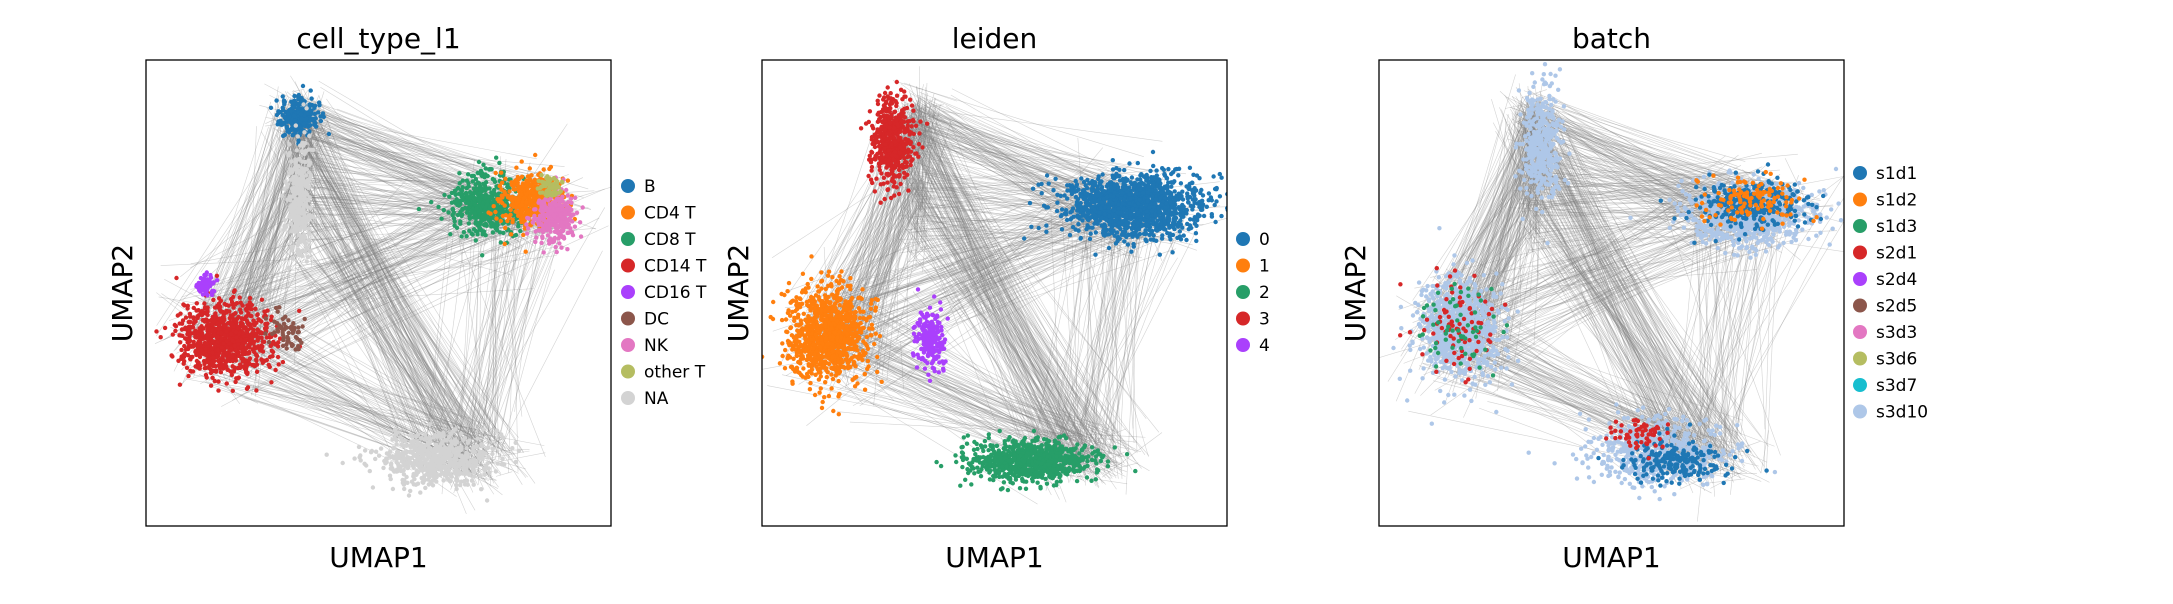 The width and height of the screenshot is (2173, 604). What do you see at coordinates (1896, 254) in the screenshot?
I see `legend-label: s2d1` at bounding box center [1896, 254].